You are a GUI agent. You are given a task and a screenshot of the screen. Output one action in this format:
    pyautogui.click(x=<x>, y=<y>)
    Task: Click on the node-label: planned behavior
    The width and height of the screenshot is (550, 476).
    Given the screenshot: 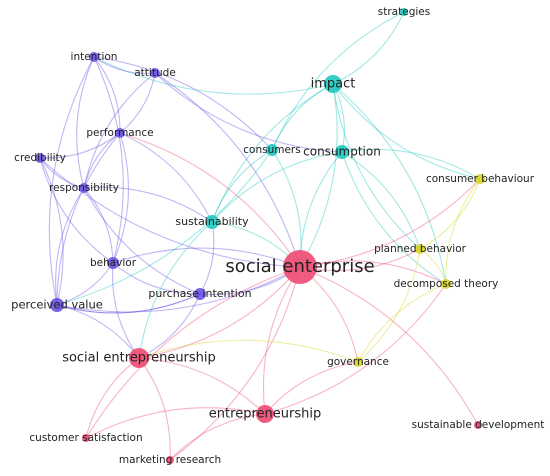 What is the action you would take?
    pyautogui.click(x=420, y=249)
    